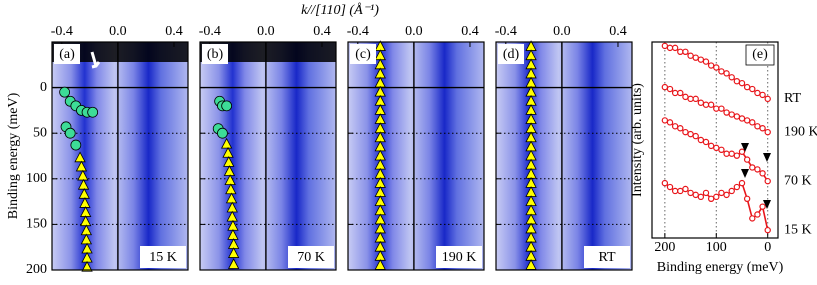 This screenshot has width=817, height=285. I want to click on y-tick-label: 200, so click(36, 269).